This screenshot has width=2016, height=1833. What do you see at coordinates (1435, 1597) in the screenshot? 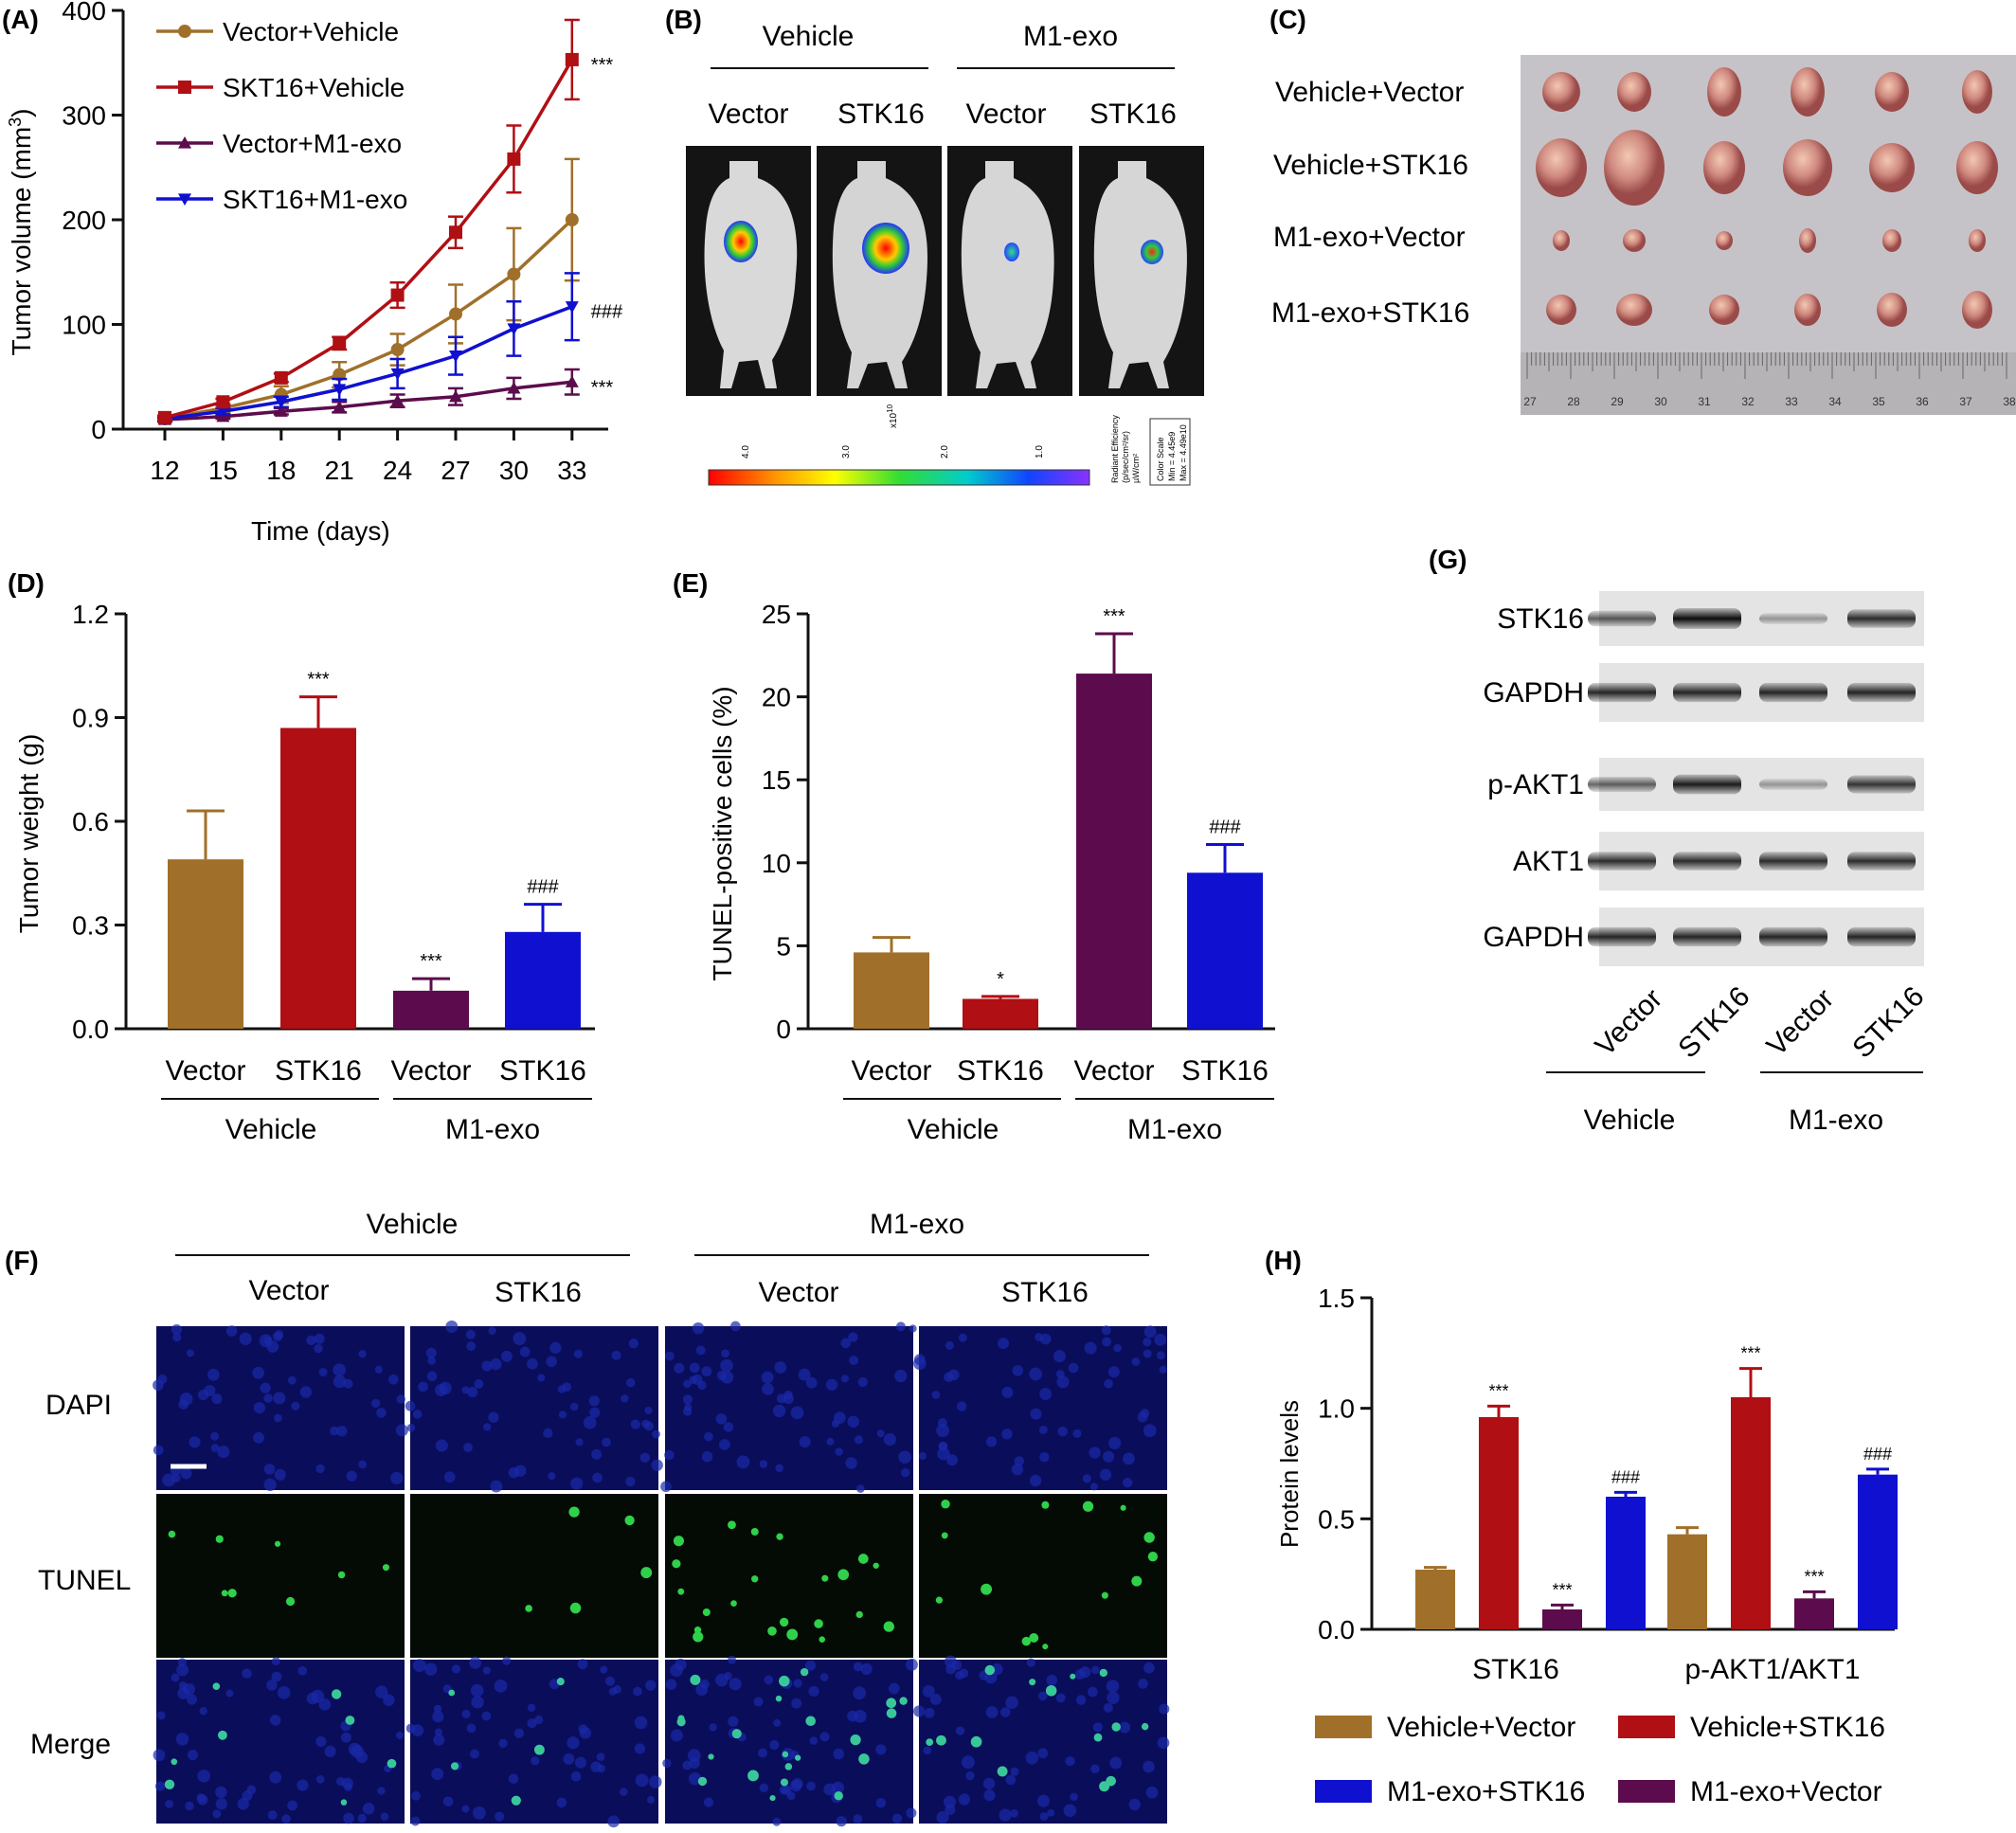
I see `h-bar-group` at bounding box center [1435, 1597].